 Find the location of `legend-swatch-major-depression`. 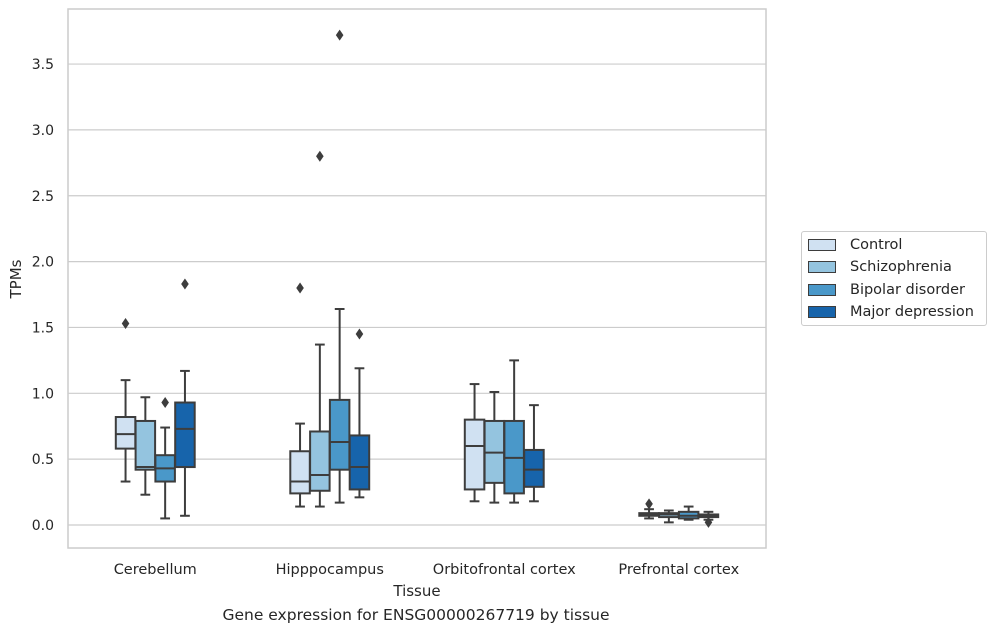

legend-swatch-major-depression is located at coordinates (822, 312).